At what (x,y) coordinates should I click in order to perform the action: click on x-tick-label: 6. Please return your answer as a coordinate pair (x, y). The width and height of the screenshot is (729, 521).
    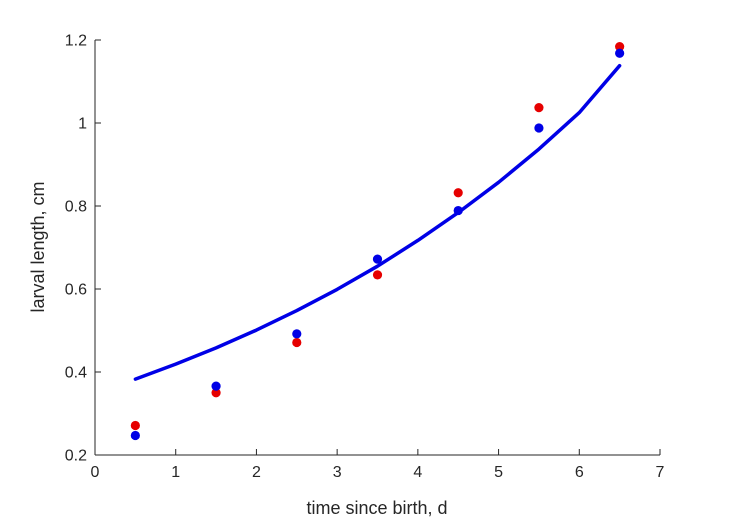
    Looking at the image, I should click on (579, 472).